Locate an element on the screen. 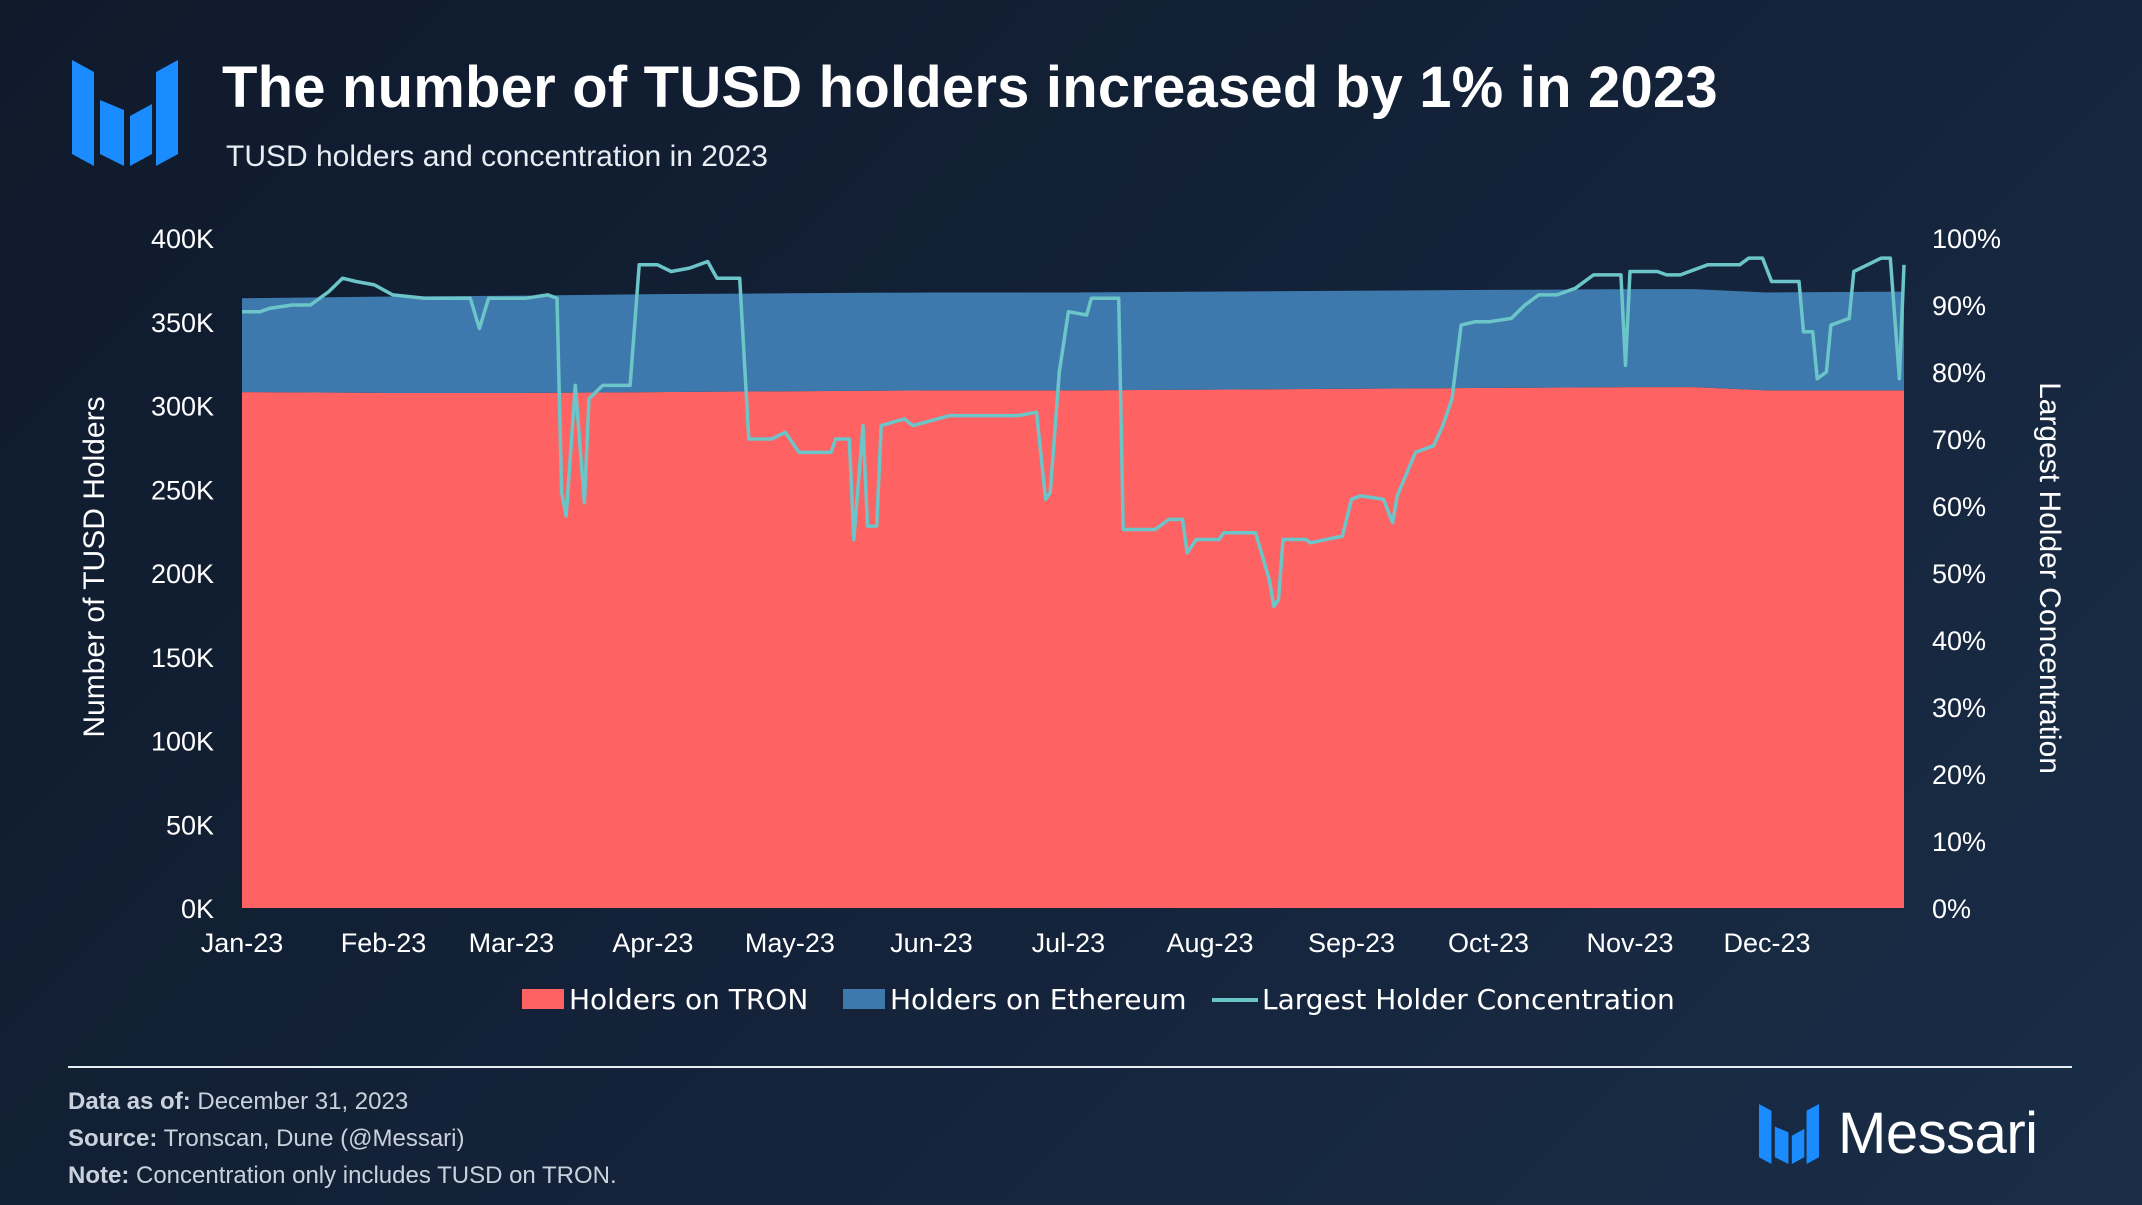 This screenshot has height=1205, width=2142. brand: Messari is located at coordinates (1898, 1133).